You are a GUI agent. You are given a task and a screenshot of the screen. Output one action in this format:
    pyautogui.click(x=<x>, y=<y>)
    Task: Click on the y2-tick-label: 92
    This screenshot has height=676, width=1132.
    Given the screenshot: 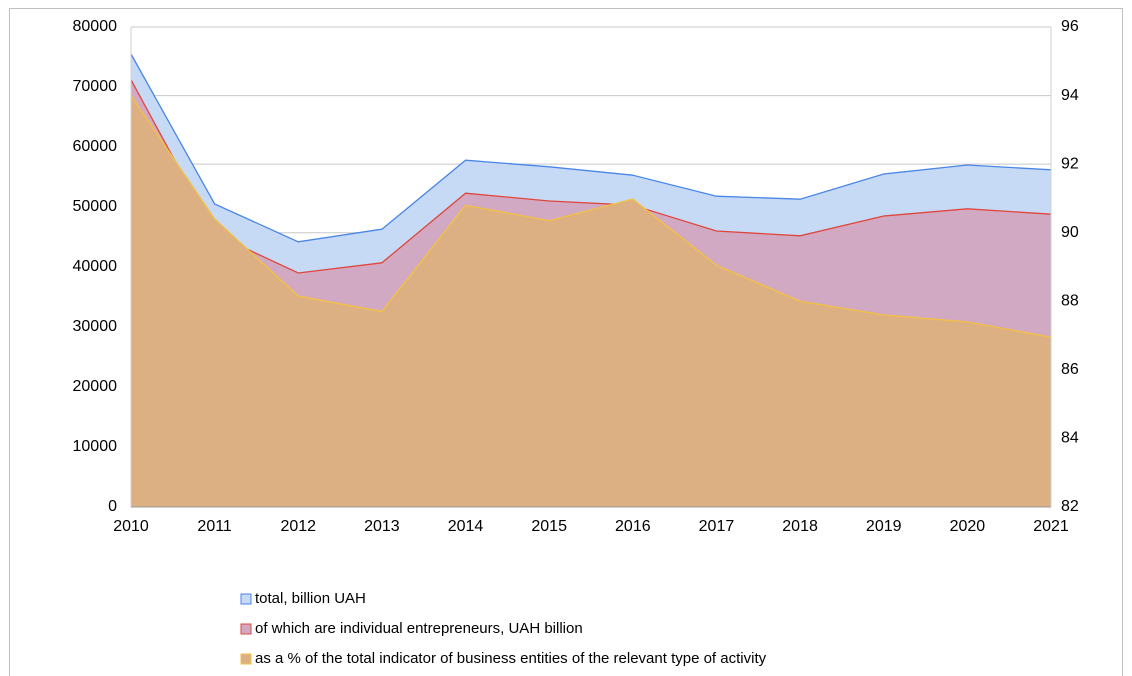 What is the action you would take?
    pyautogui.click(x=1070, y=163)
    